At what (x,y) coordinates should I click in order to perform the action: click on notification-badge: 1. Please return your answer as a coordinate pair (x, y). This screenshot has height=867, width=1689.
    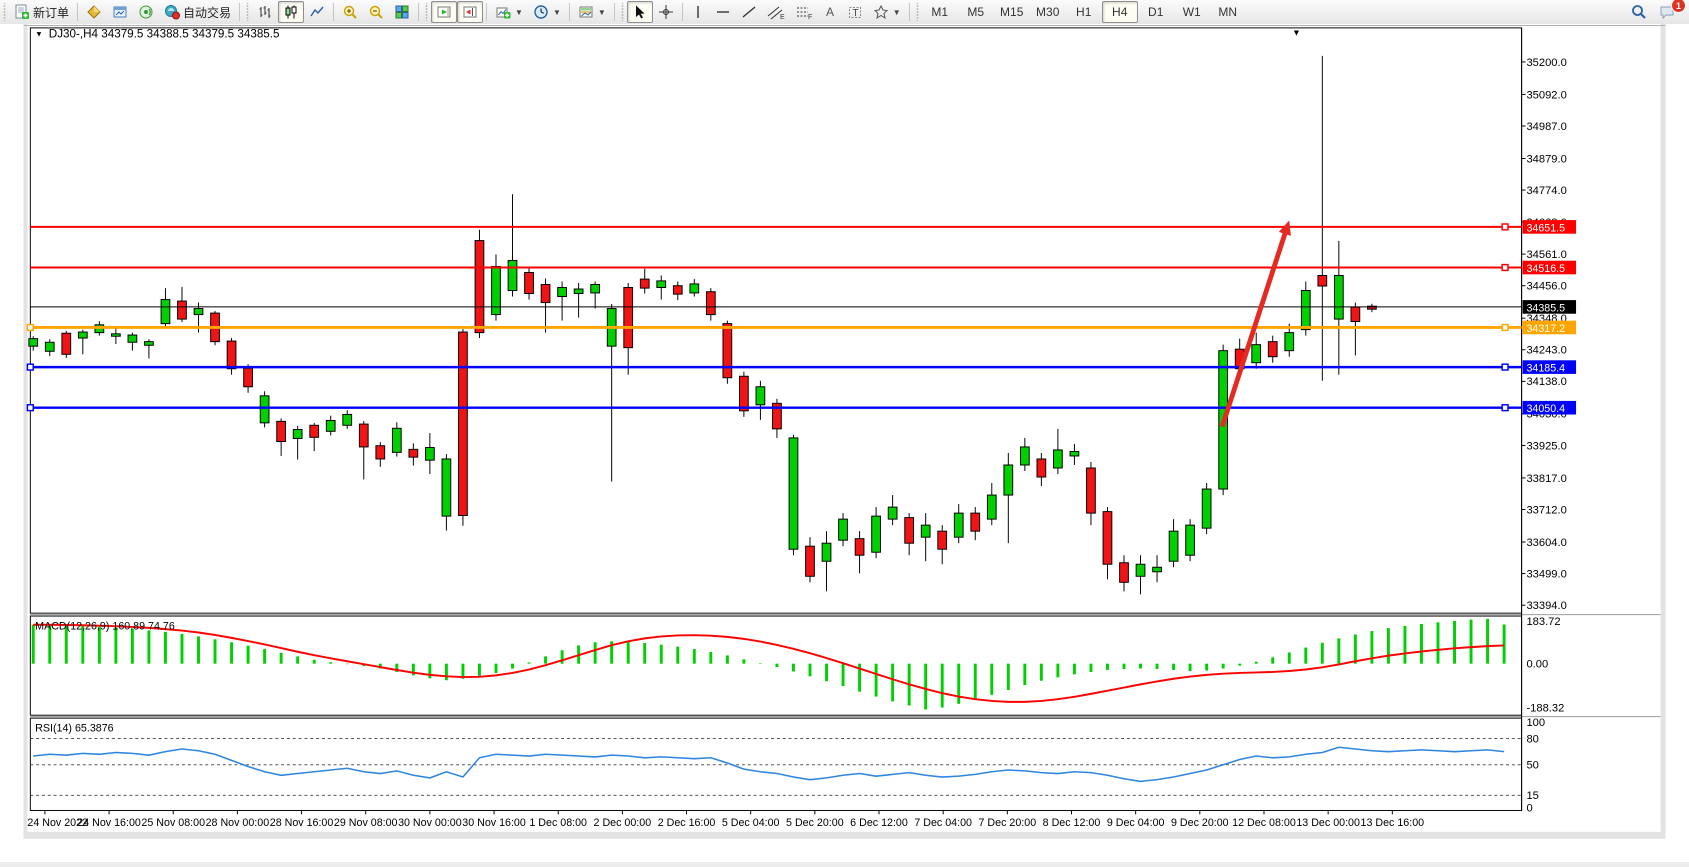
    Looking at the image, I should click on (1678, 6).